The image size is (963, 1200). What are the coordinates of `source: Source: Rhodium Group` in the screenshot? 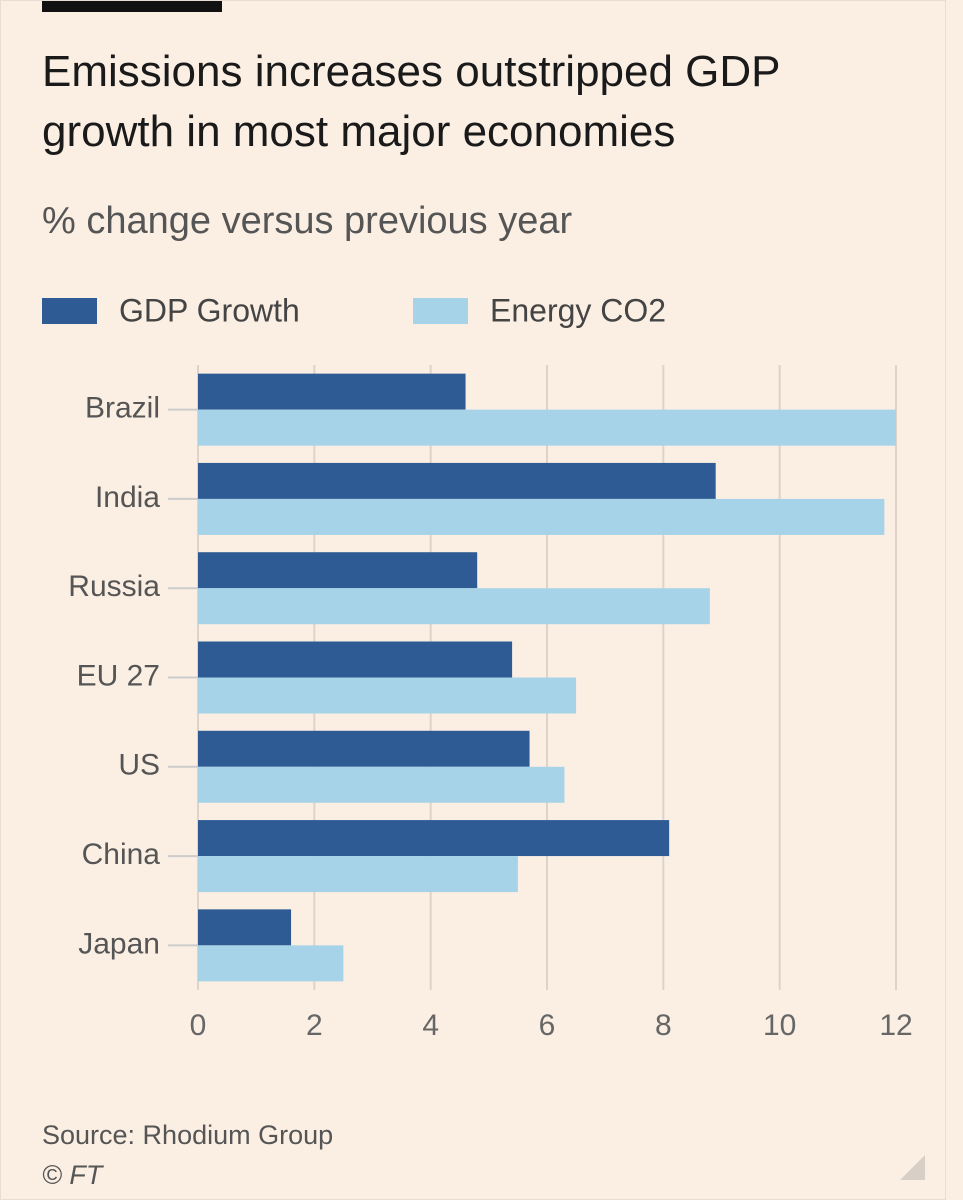 It's located at (188, 1135).